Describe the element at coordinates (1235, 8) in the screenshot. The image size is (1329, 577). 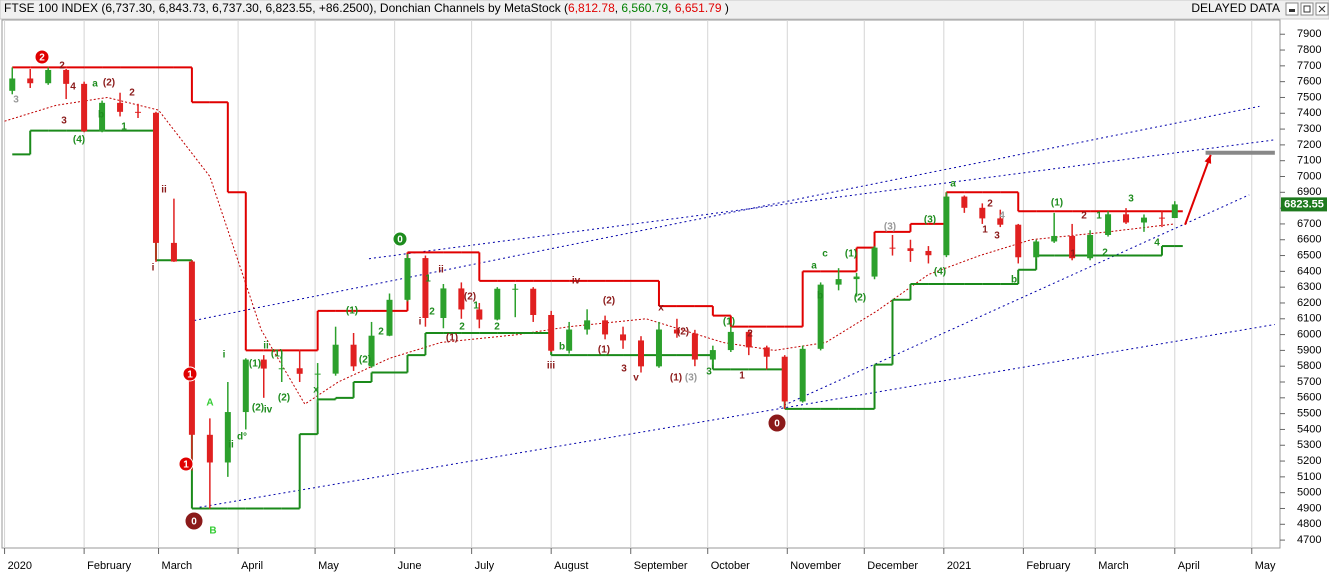
I see `status: DELAYED DATA` at that location.